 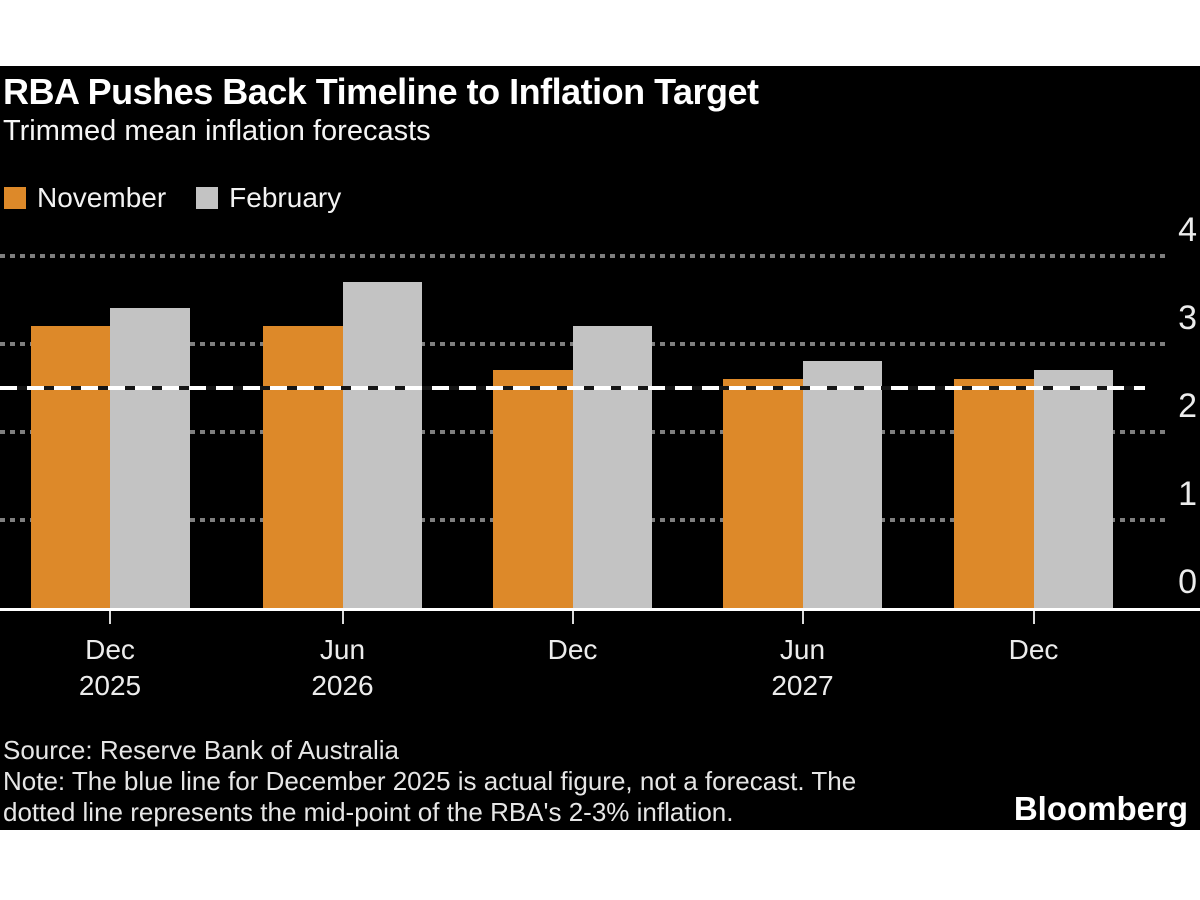 I want to click on february-color-swatch-icon, so click(x=207, y=198).